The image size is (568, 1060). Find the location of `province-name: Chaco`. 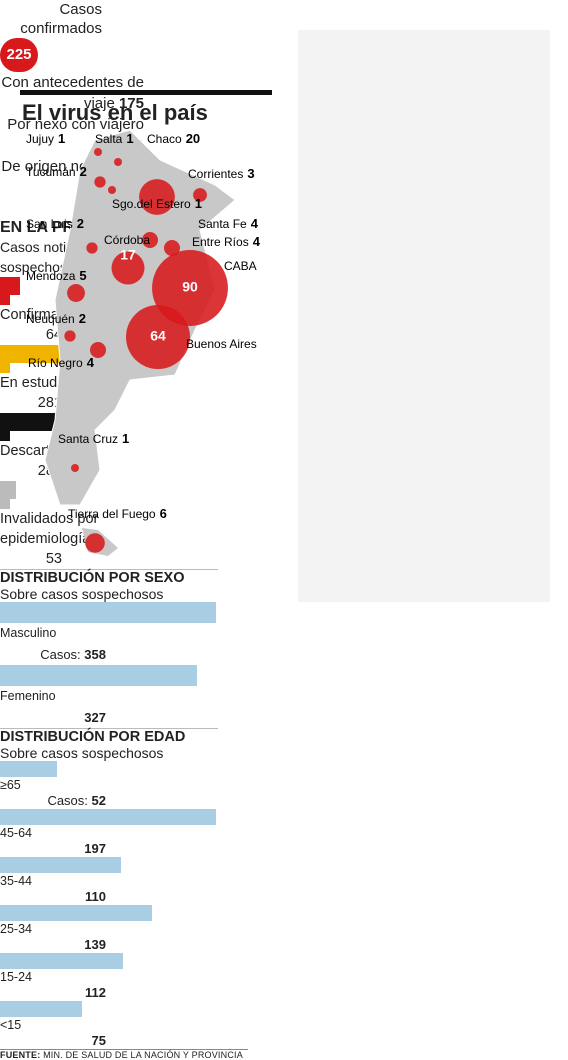

province-name: Chaco is located at coordinates (164, 139).